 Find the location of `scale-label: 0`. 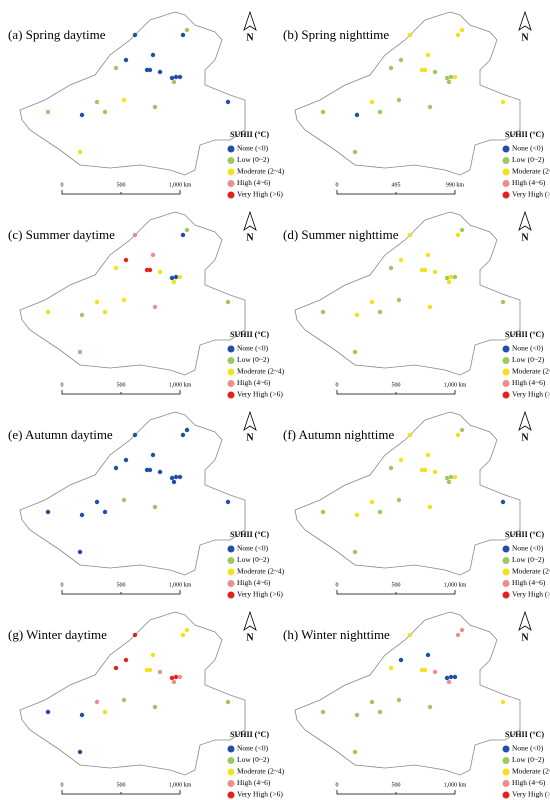

scale-label: 0 is located at coordinates (337, 785).